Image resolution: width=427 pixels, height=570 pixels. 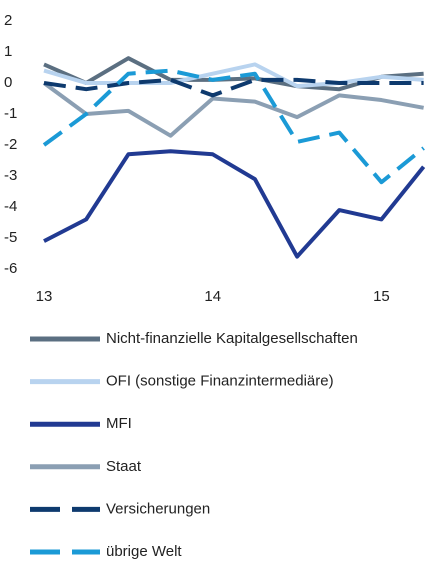 I want to click on legend-label: MFI, so click(x=119, y=423).